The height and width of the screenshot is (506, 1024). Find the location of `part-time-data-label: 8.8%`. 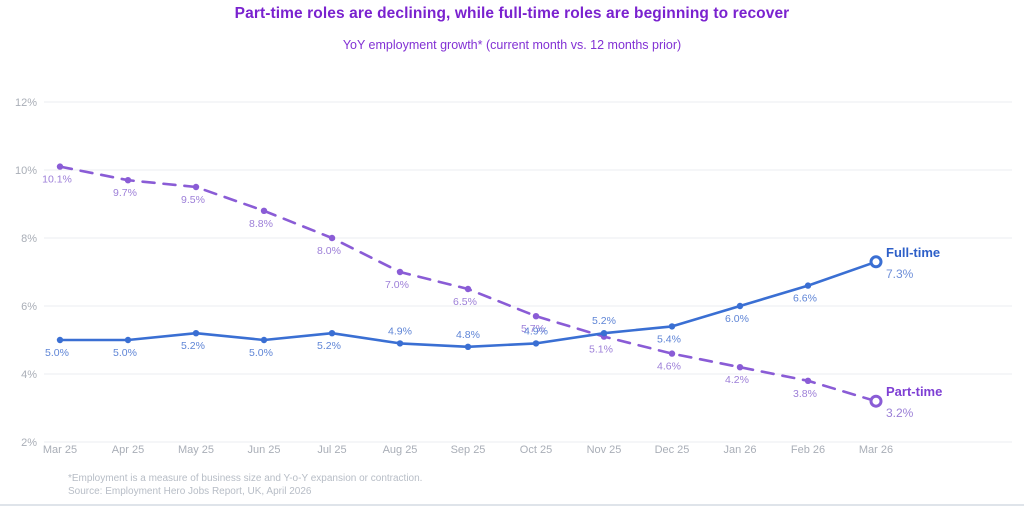

part-time-data-label: 8.8% is located at coordinates (261, 224).